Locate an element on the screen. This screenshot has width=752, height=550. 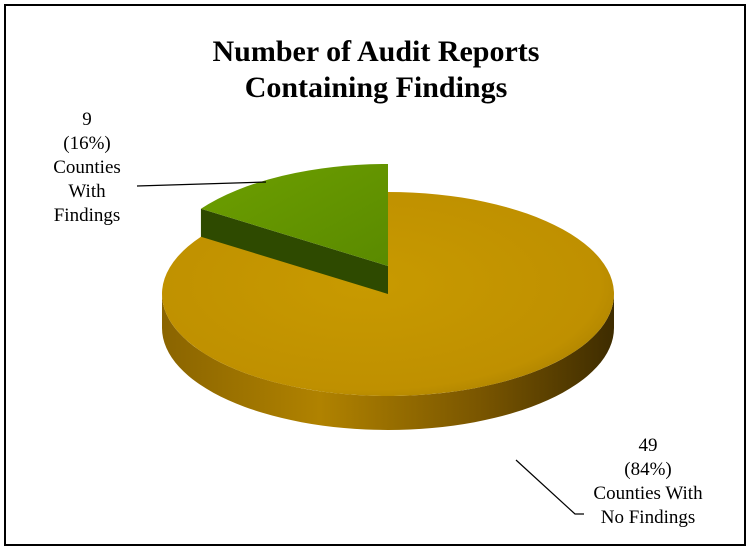
label-no-findings-percent: (84%) is located at coordinates (648, 469).